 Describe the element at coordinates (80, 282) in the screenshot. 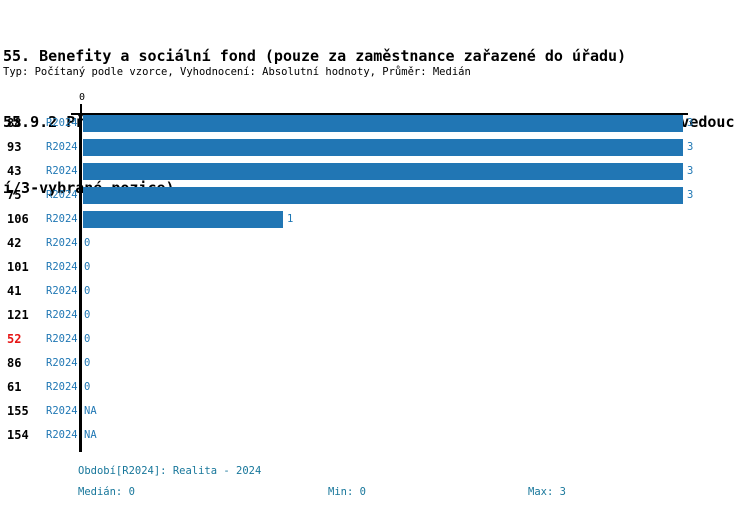

I see `axis-vertical-line` at that location.